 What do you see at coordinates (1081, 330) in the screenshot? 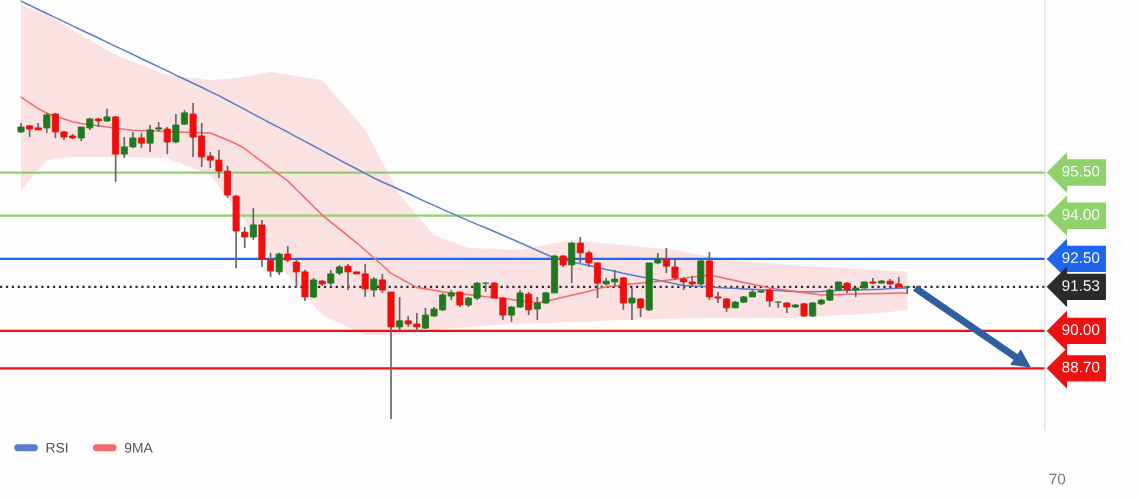
I see `y-tick-label: 90.00` at bounding box center [1081, 330].